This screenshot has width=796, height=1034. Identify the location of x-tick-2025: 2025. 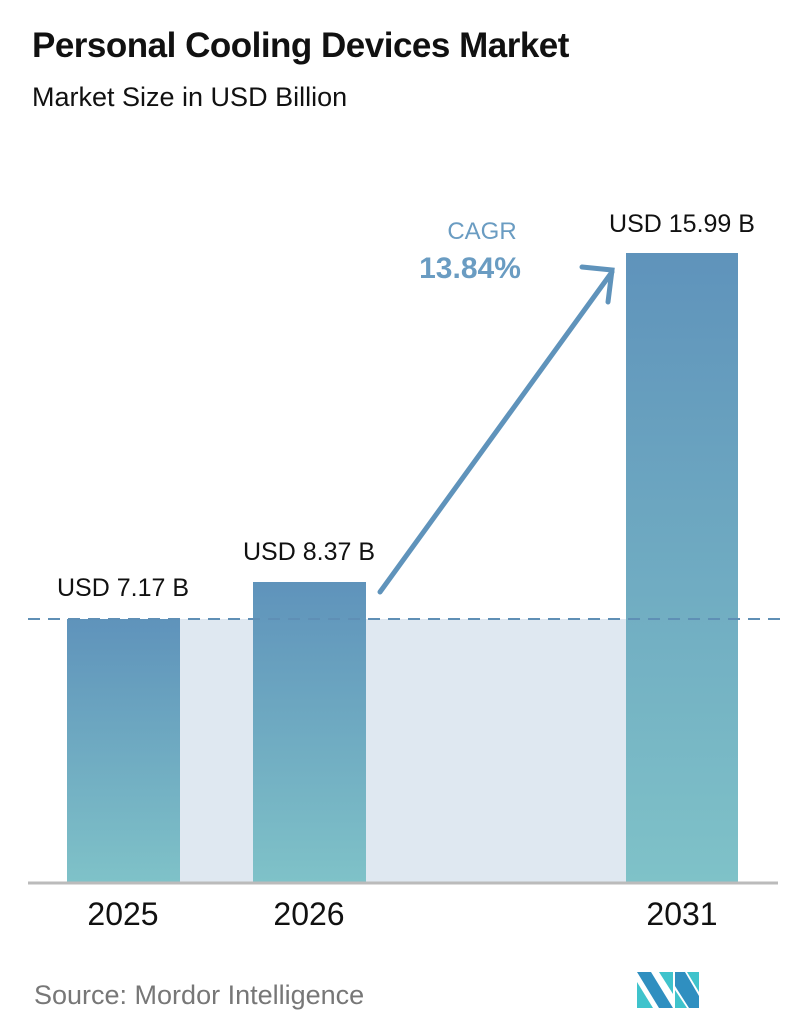
(123, 914).